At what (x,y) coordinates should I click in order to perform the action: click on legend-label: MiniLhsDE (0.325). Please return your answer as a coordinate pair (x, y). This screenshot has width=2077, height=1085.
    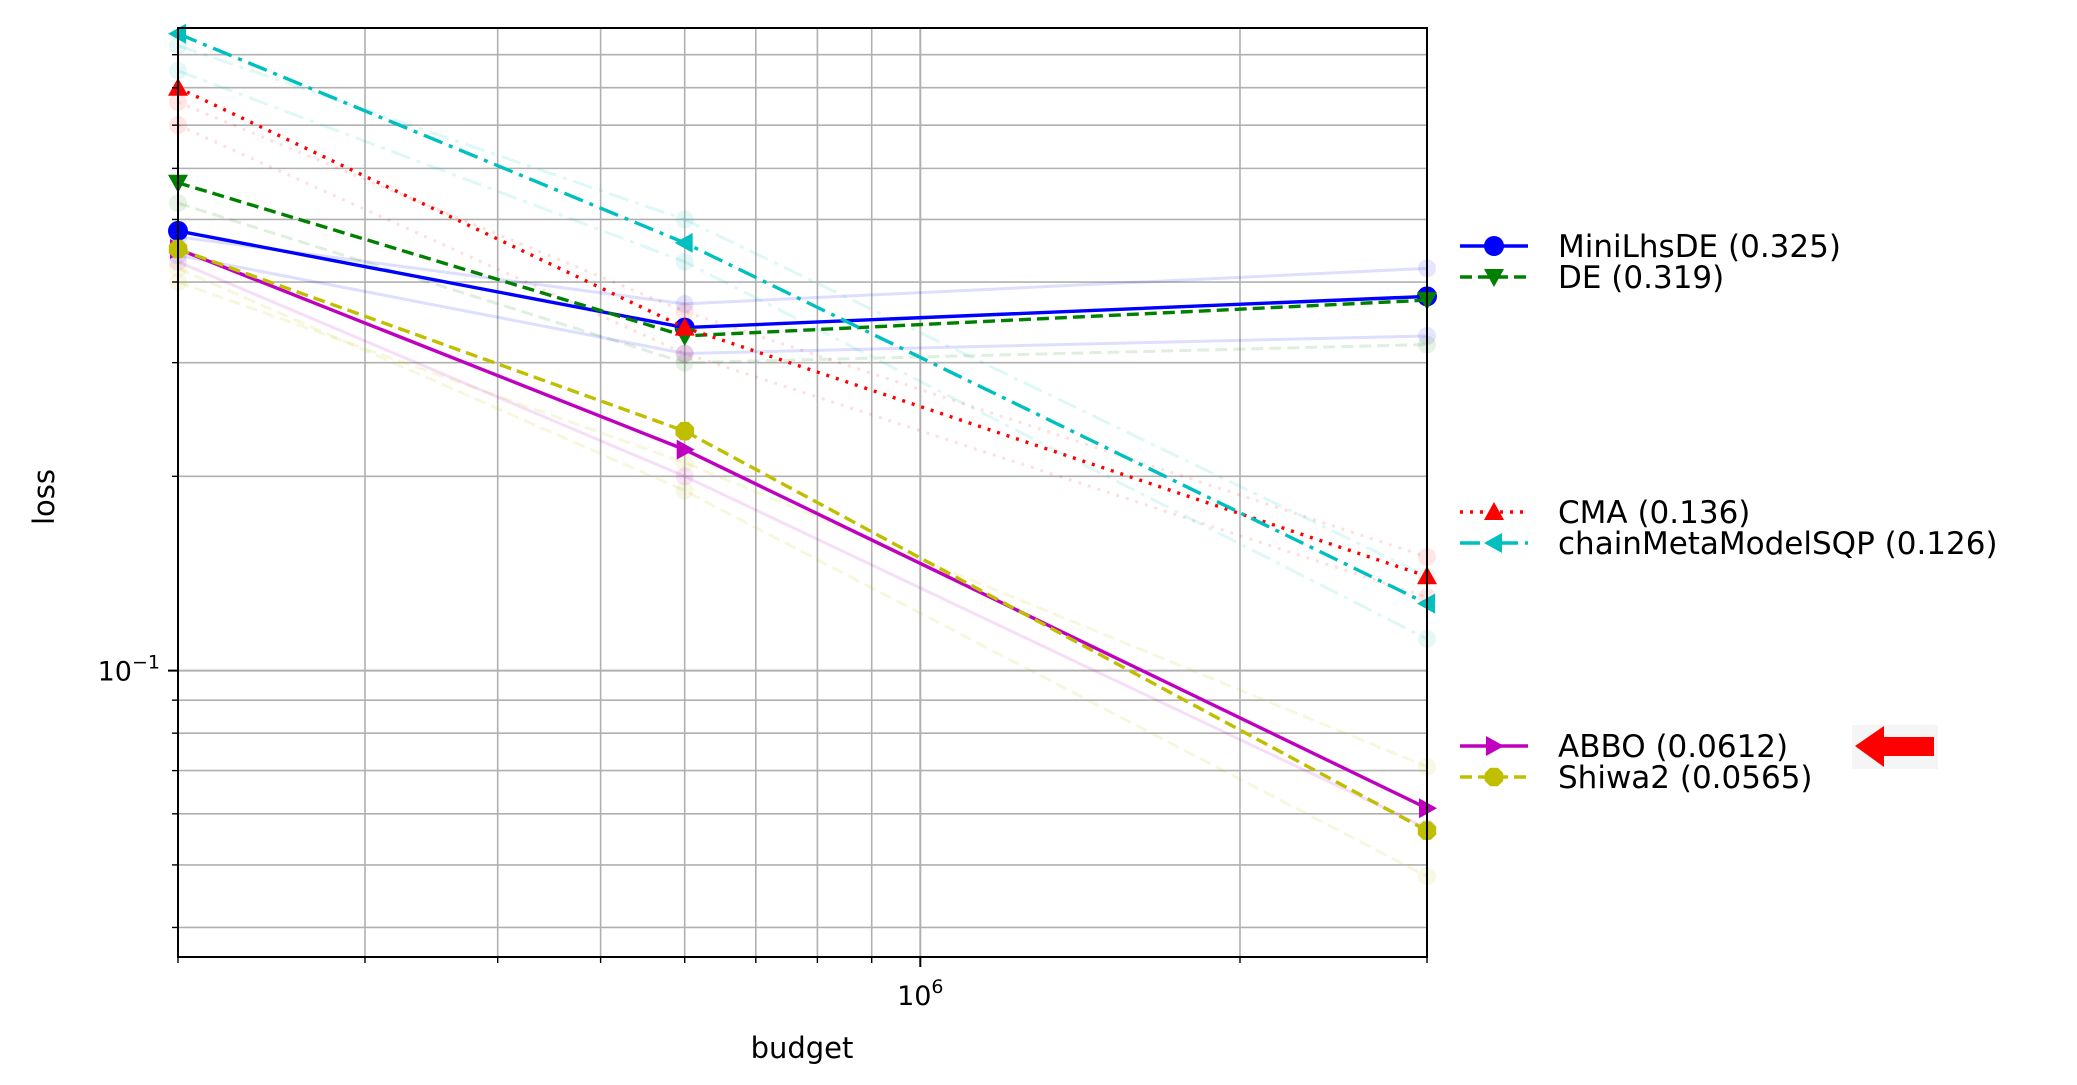
    Looking at the image, I should click on (1699, 247).